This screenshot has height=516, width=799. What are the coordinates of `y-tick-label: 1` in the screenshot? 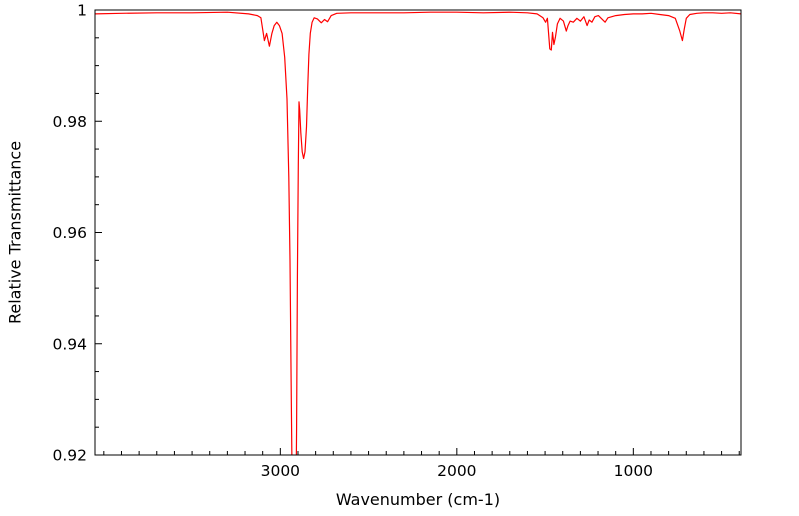 It's located at (82, 11).